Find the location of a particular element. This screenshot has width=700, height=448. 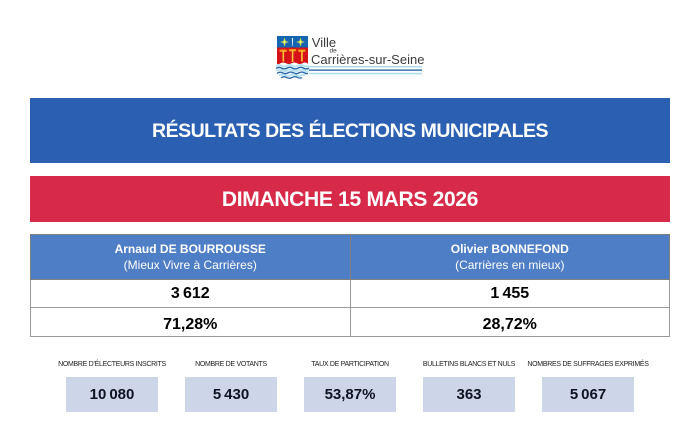

svg-text: Ville is located at coordinates (324, 42).